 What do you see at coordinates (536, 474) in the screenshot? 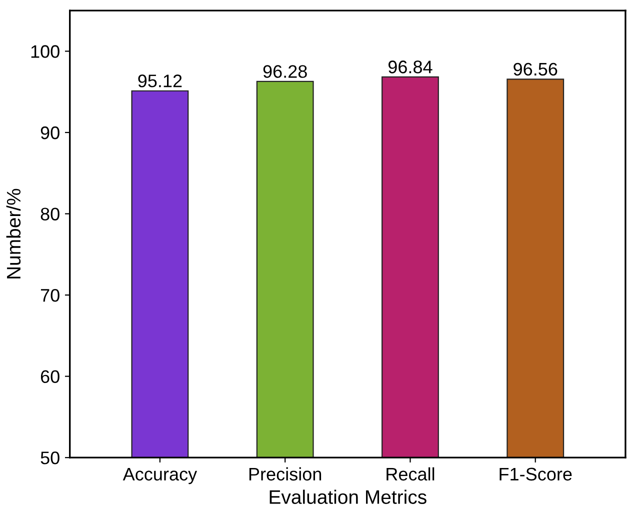
I see `x-tick-label: F1-Score` at bounding box center [536, 474].